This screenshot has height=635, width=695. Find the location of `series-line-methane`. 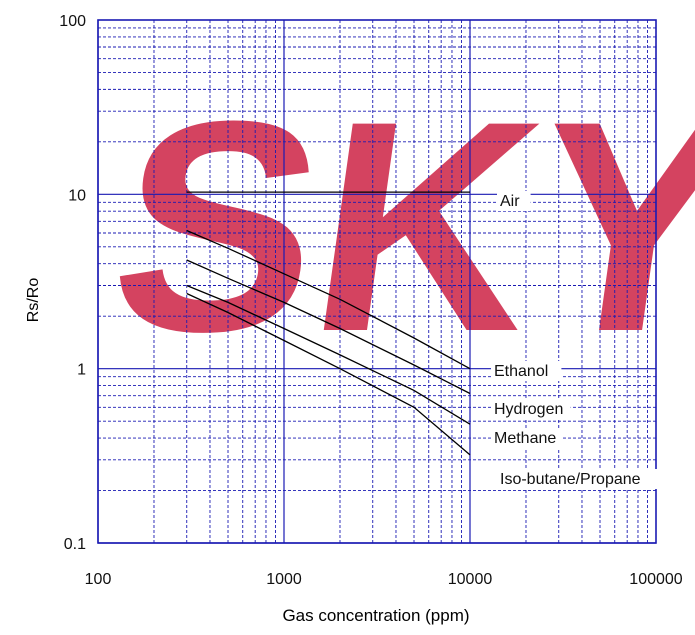

series-line-methane is located at coordinates (328, 354).